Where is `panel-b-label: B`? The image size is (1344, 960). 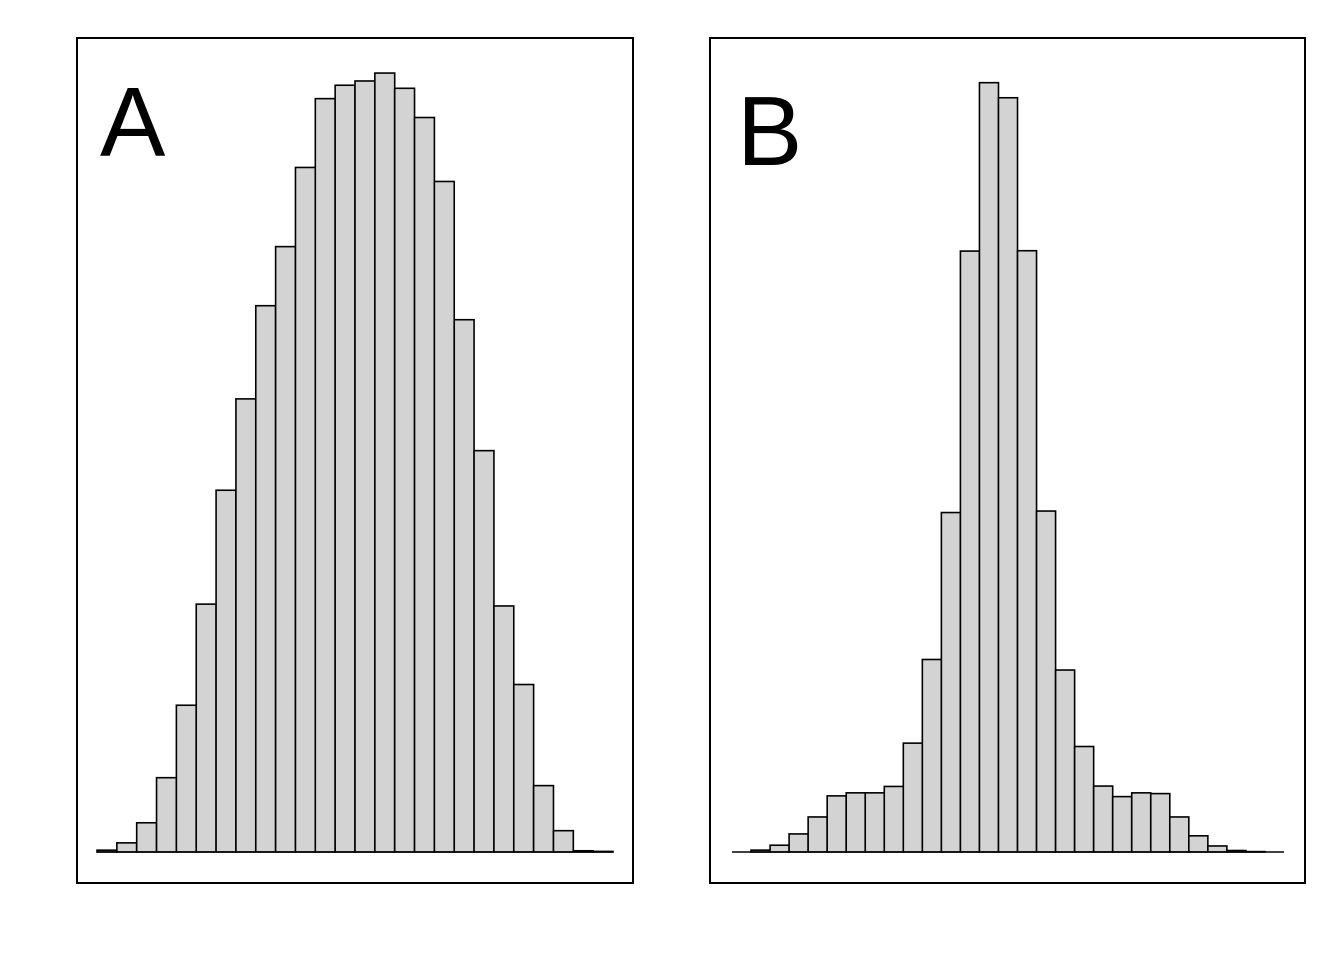
panel-b-label: B is located at coordinates (769, 131).